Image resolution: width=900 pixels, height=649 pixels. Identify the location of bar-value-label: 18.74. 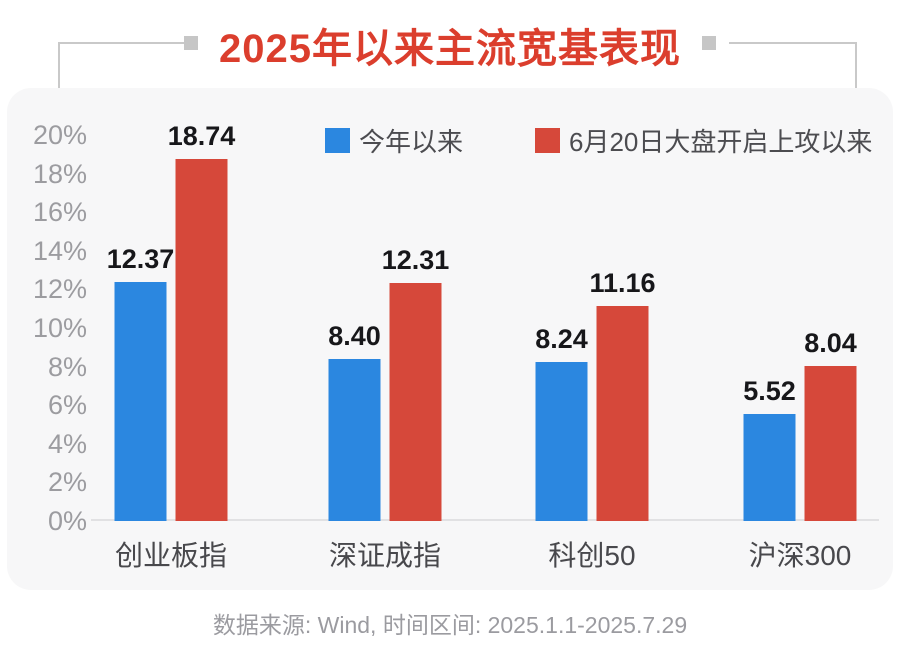
(201, 136).